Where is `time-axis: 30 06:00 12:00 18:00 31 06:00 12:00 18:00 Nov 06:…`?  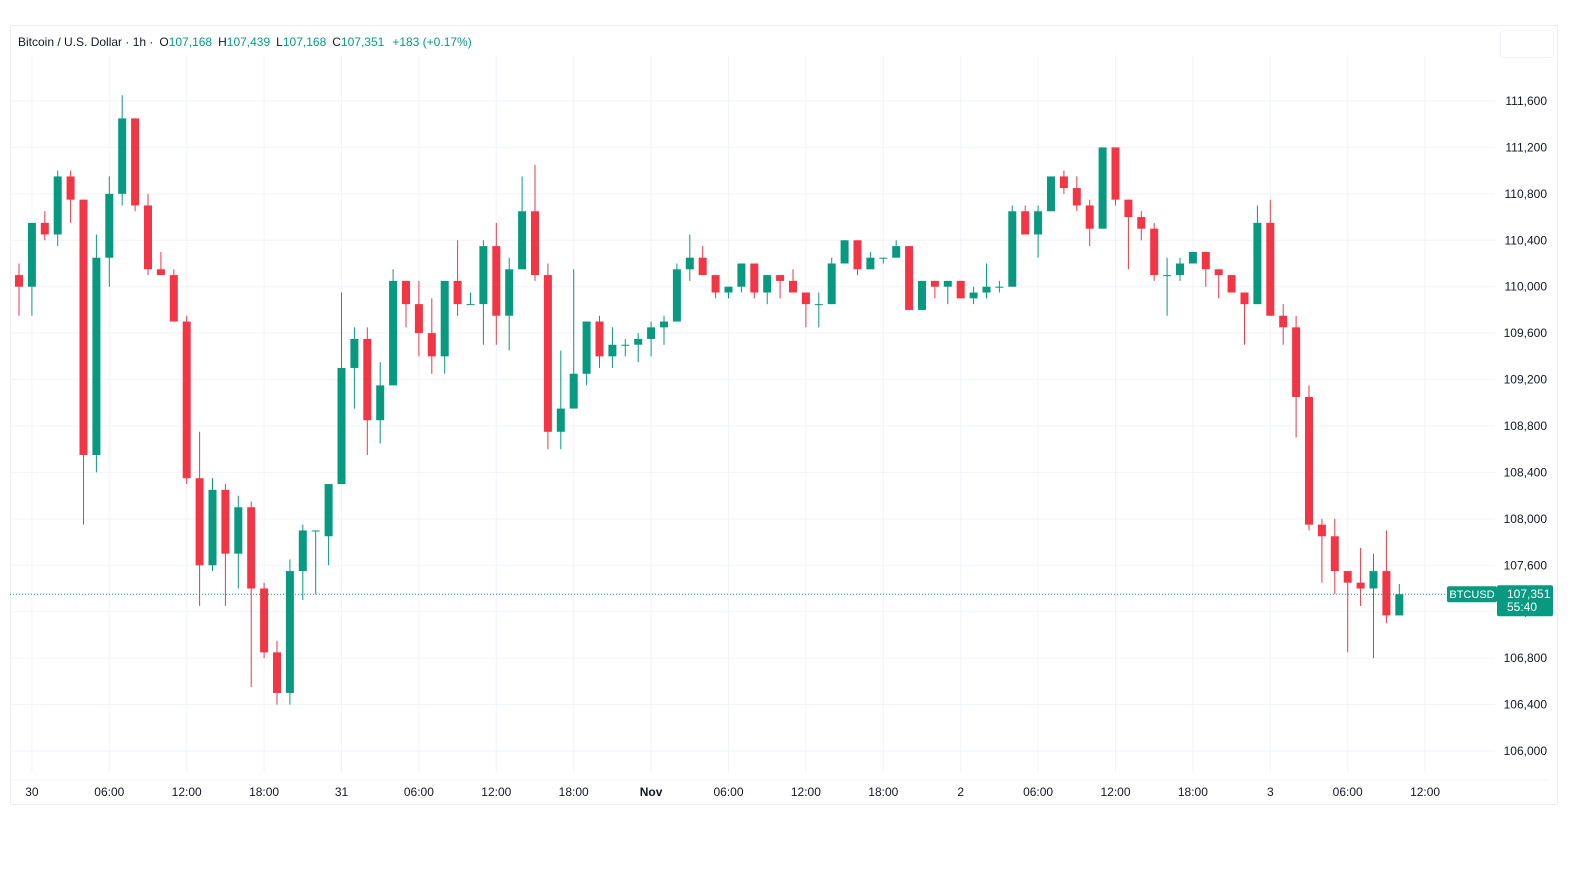
time-axis: 30 06:00 12:00 18:00 31 06:00 12:00 18:00 Nov 06:… is located at coordinates (732, 792).